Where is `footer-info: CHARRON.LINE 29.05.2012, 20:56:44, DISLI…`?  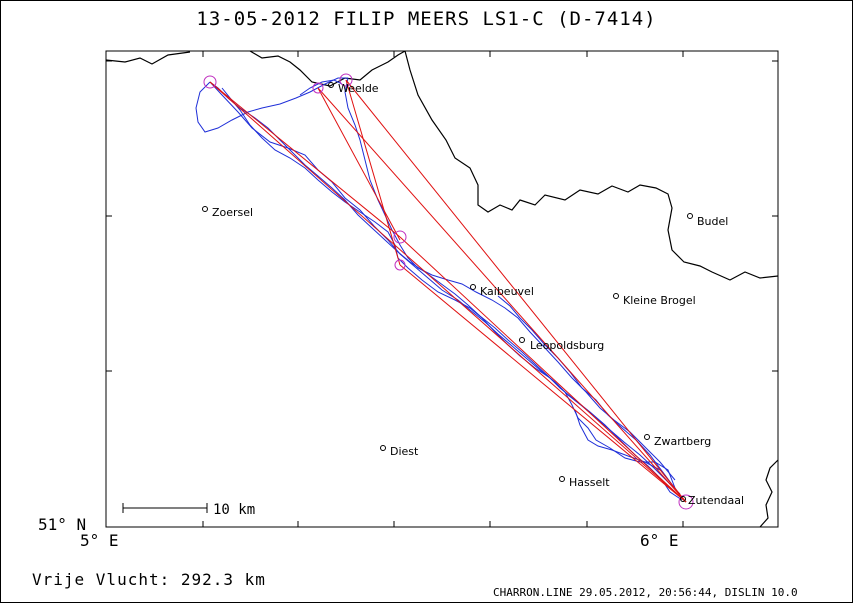 footer-info: CHARRON.LINE 29.05.2012, 20:56:44, DISLI… is located at coordinates (645, 592).